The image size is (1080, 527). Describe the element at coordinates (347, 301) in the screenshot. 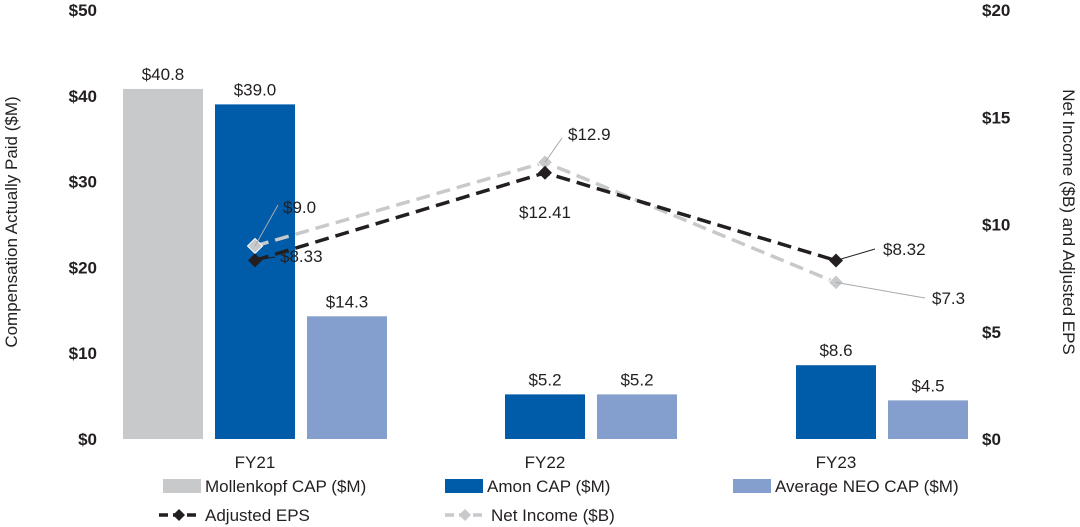

I see `bar-value-label: $14.3` at that location.